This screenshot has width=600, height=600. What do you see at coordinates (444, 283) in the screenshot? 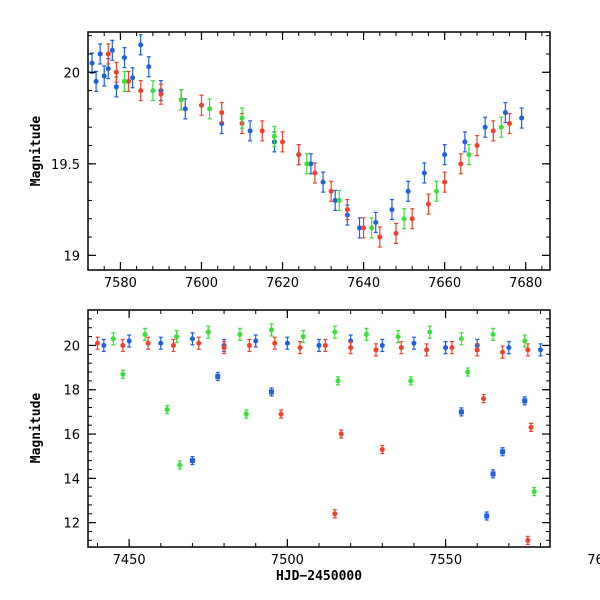
I see `x-tick-label: 7660` at bounding box center [444, 283].